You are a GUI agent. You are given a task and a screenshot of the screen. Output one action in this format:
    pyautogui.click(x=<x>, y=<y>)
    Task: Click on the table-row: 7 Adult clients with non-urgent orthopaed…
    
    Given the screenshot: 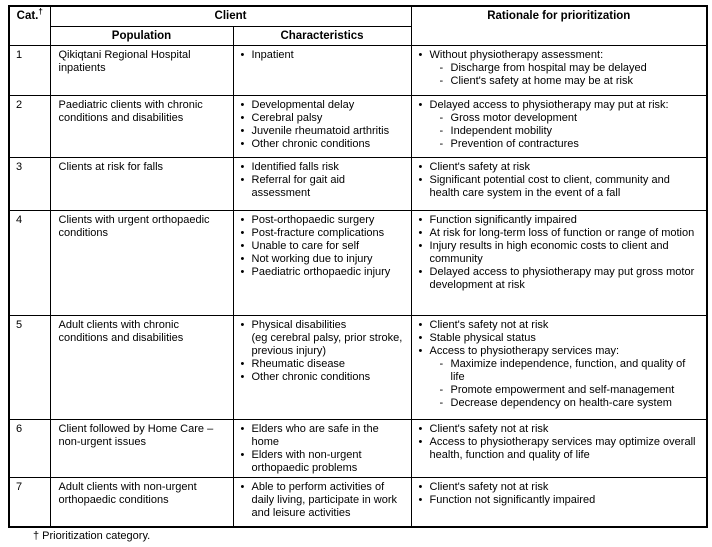 What is the action you would take?
    pyautogui.click(x=358, y=502)
    